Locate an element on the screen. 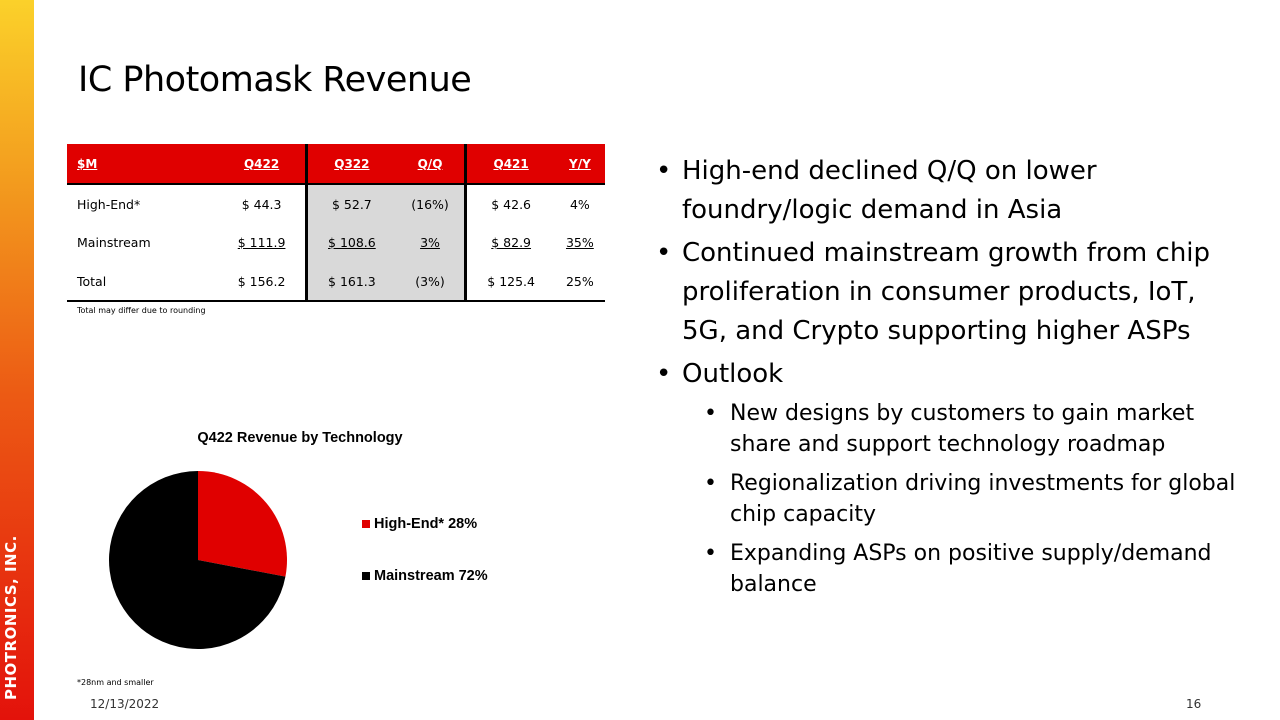 The image size is (1280, 720). table-cell: $ 42.6 is located at coordinates (511, 204).